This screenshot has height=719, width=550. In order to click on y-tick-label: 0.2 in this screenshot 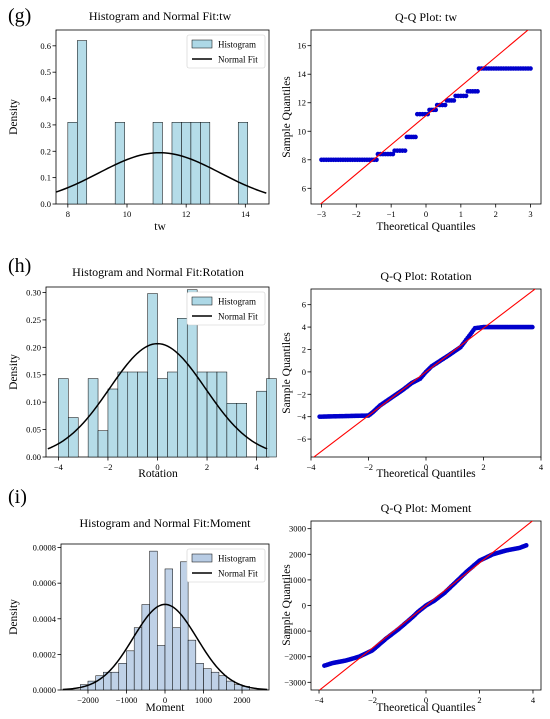, I will do `click(45, 151)`.